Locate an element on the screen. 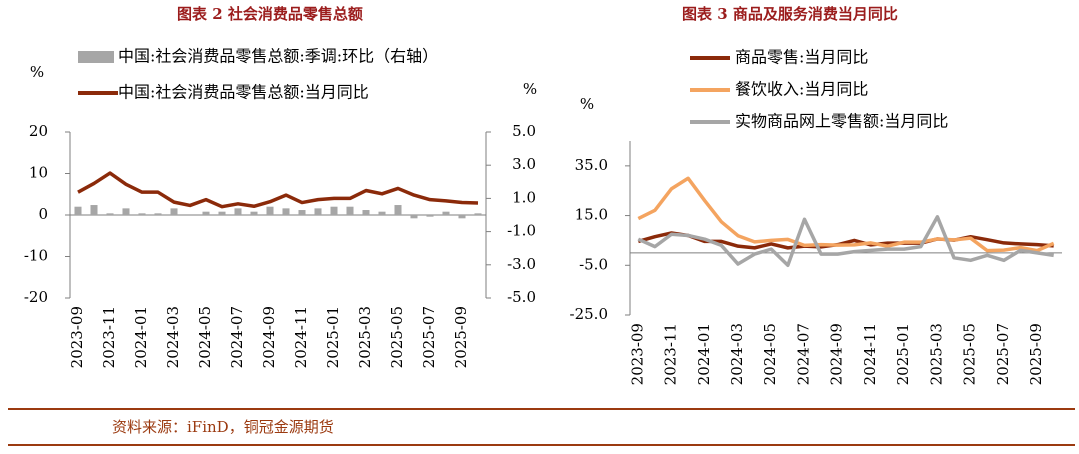 Image resolution: width=1079 pixels, height=454 pixels. legend-label: 餐饮收入:当月同比 is located at coordinates (801, 89).